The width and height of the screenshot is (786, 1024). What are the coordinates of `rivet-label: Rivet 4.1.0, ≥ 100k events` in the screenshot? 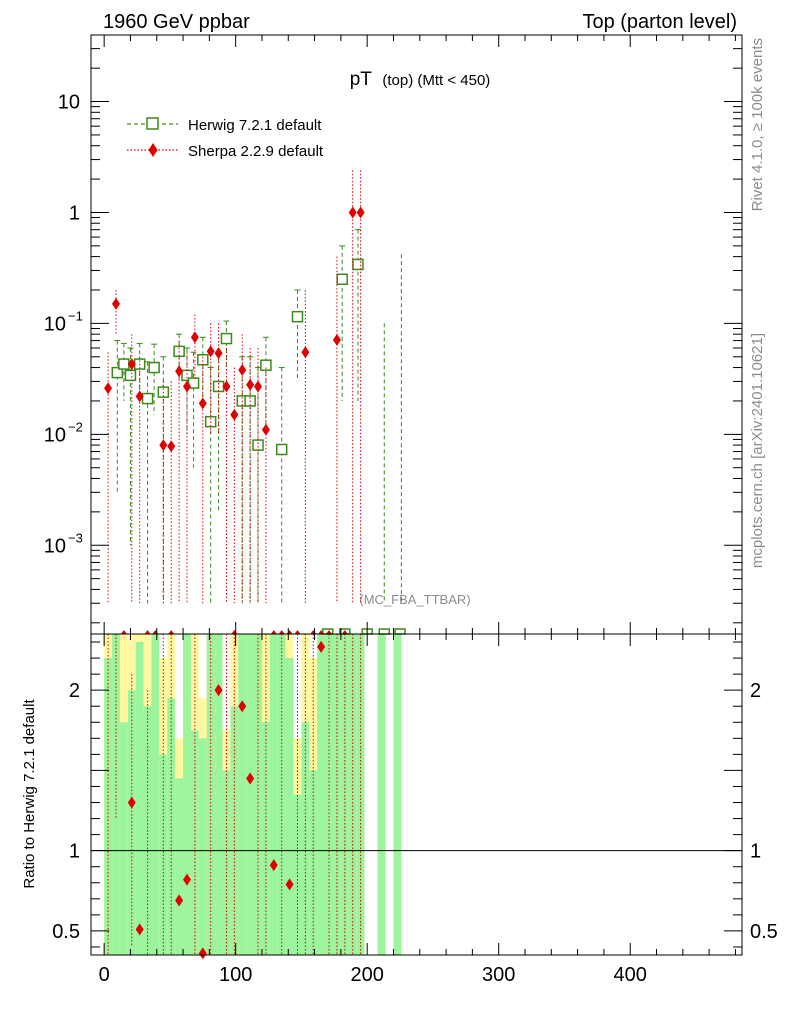 It's located at (757, 124).